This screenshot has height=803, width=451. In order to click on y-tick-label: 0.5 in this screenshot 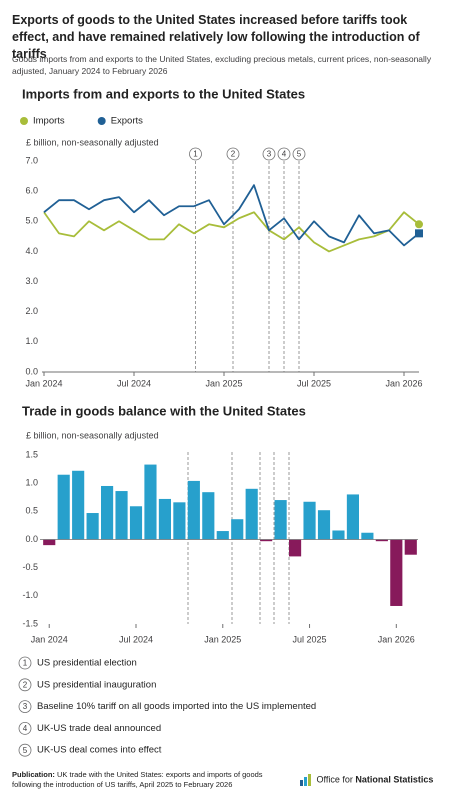, I will do `click(31, 511)`.